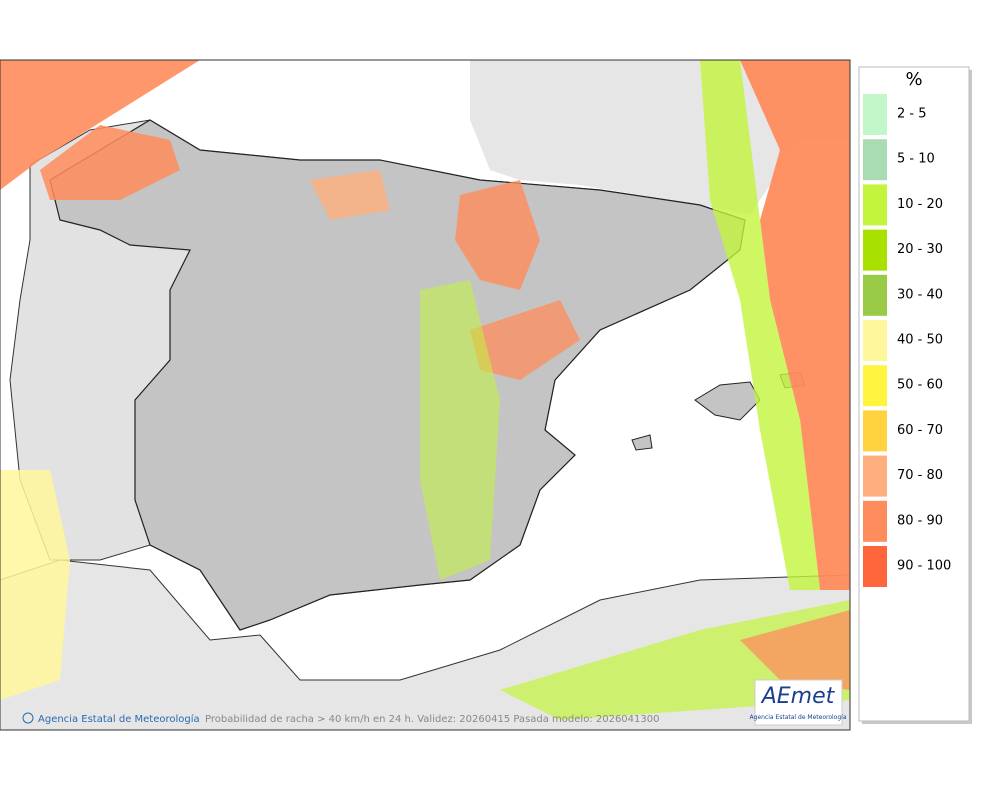 This screenshot has width=1000, height=790. What do you see at coordinates (913, 79) in the screenshot?
I see `legend-title: %` at bounding box center [913, 79].